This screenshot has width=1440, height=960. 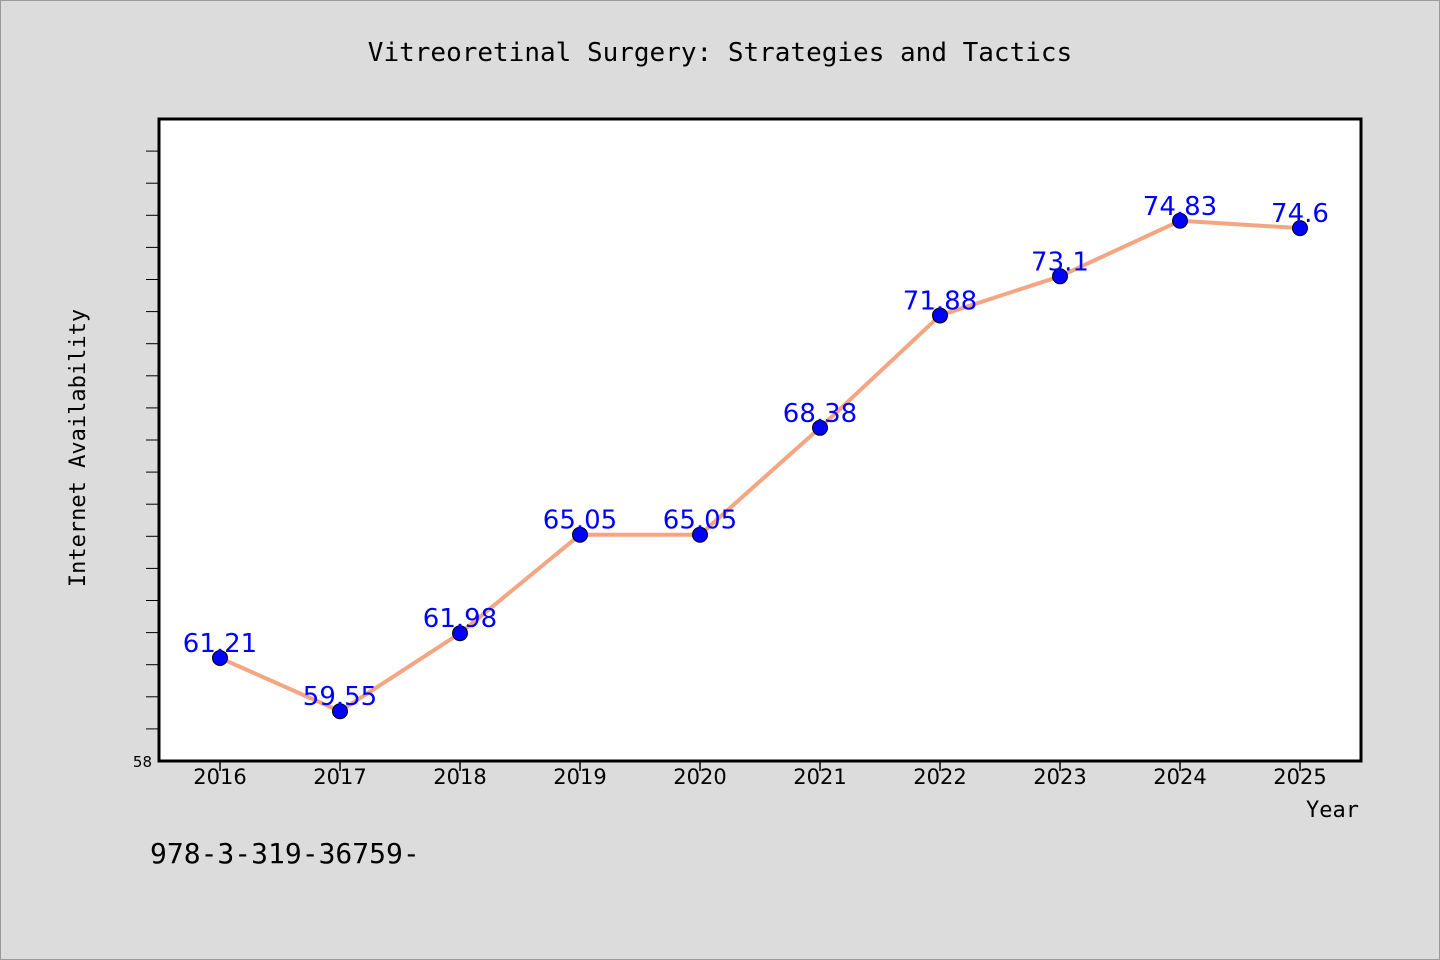 I want to click on x-axis-ticks: 2016 2017 2018 2019 2020 2021 2022 2023 2024 2025, so click(x=760, y=775).